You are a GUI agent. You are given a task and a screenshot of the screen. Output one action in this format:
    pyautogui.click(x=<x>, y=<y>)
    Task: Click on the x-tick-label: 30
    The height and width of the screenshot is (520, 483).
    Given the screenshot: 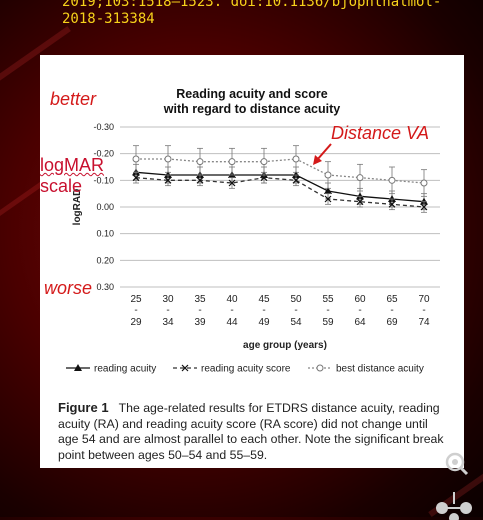 What is the action you would take?
    pyautogui.click(x=168, y=299)
    